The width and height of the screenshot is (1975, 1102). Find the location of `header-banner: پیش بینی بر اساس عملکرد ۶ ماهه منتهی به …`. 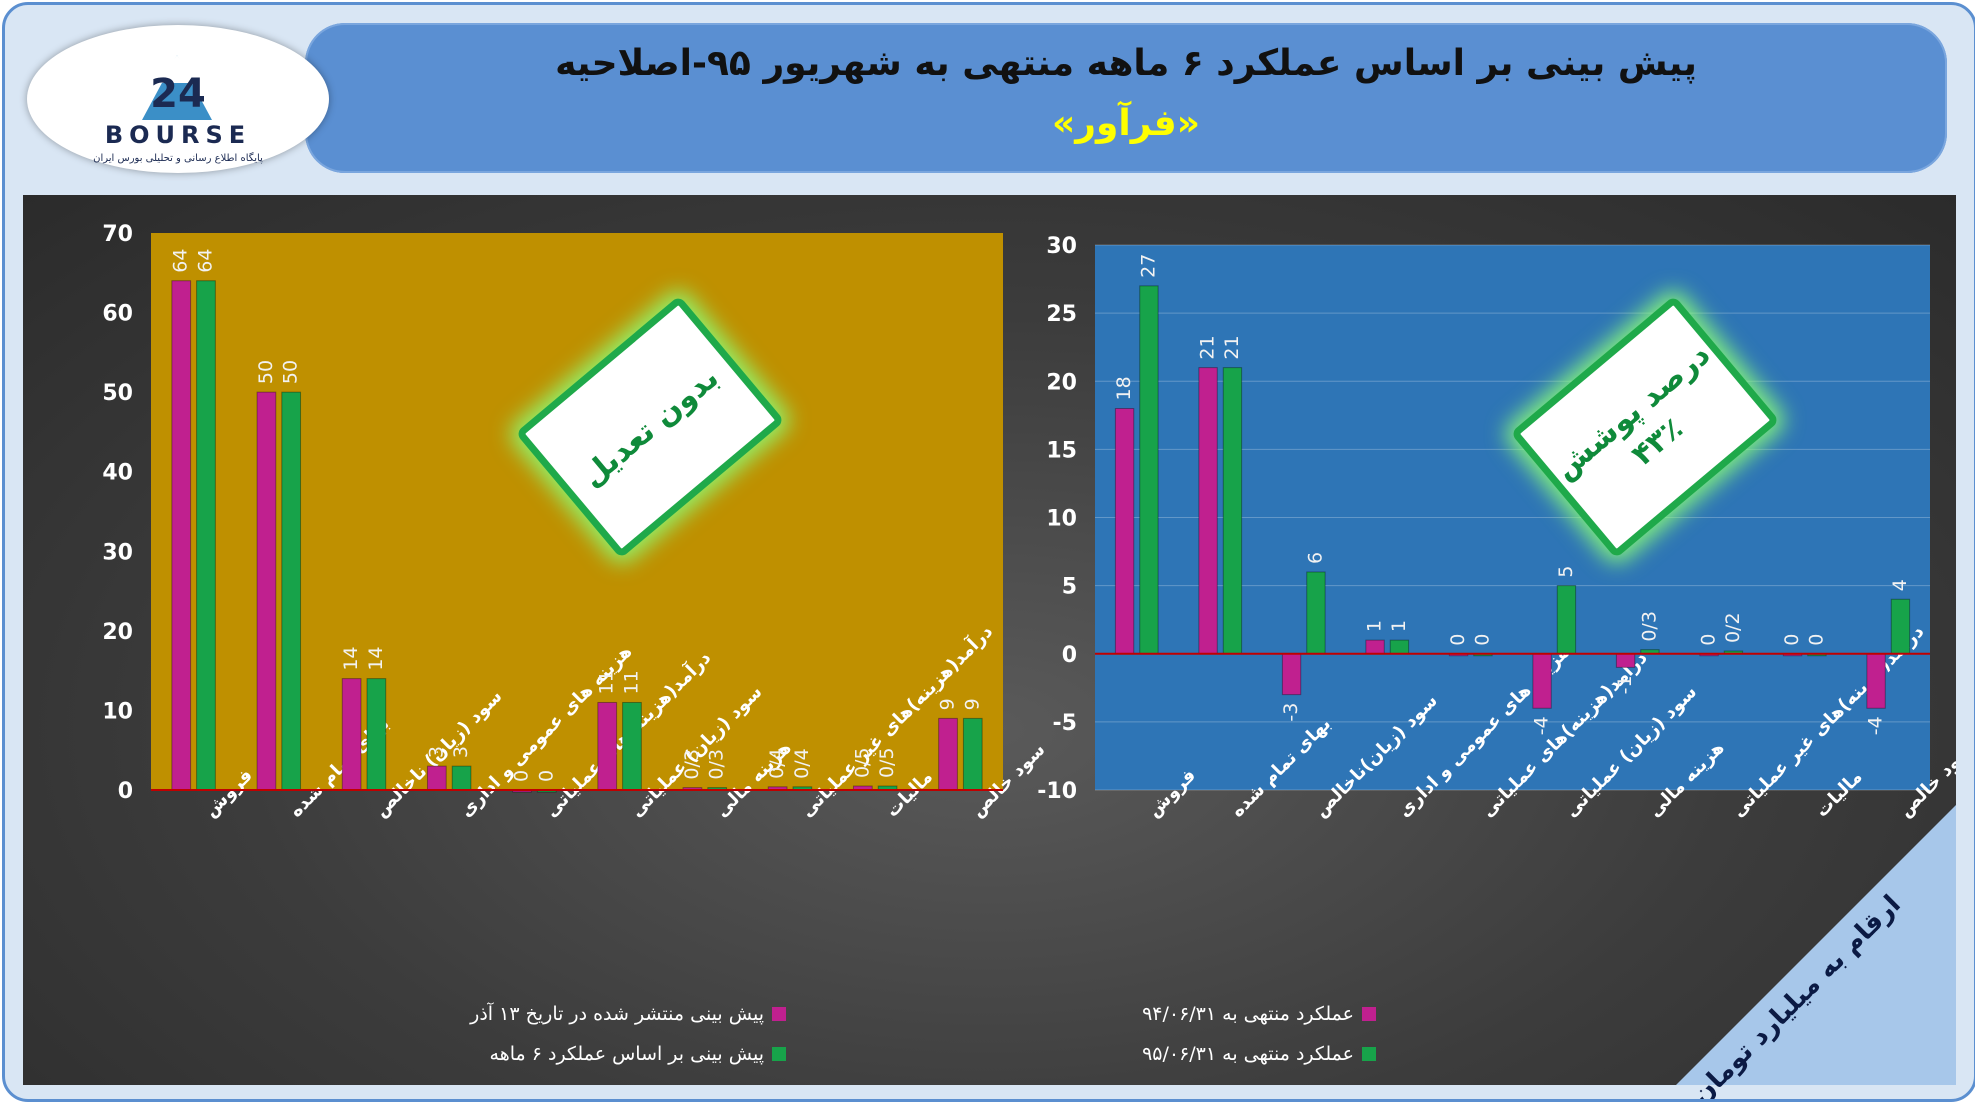

header-banner: پیش بینی بر اساس عملکرد ۶ ماهه منتهی به … is located at coordinates (1126, 98).